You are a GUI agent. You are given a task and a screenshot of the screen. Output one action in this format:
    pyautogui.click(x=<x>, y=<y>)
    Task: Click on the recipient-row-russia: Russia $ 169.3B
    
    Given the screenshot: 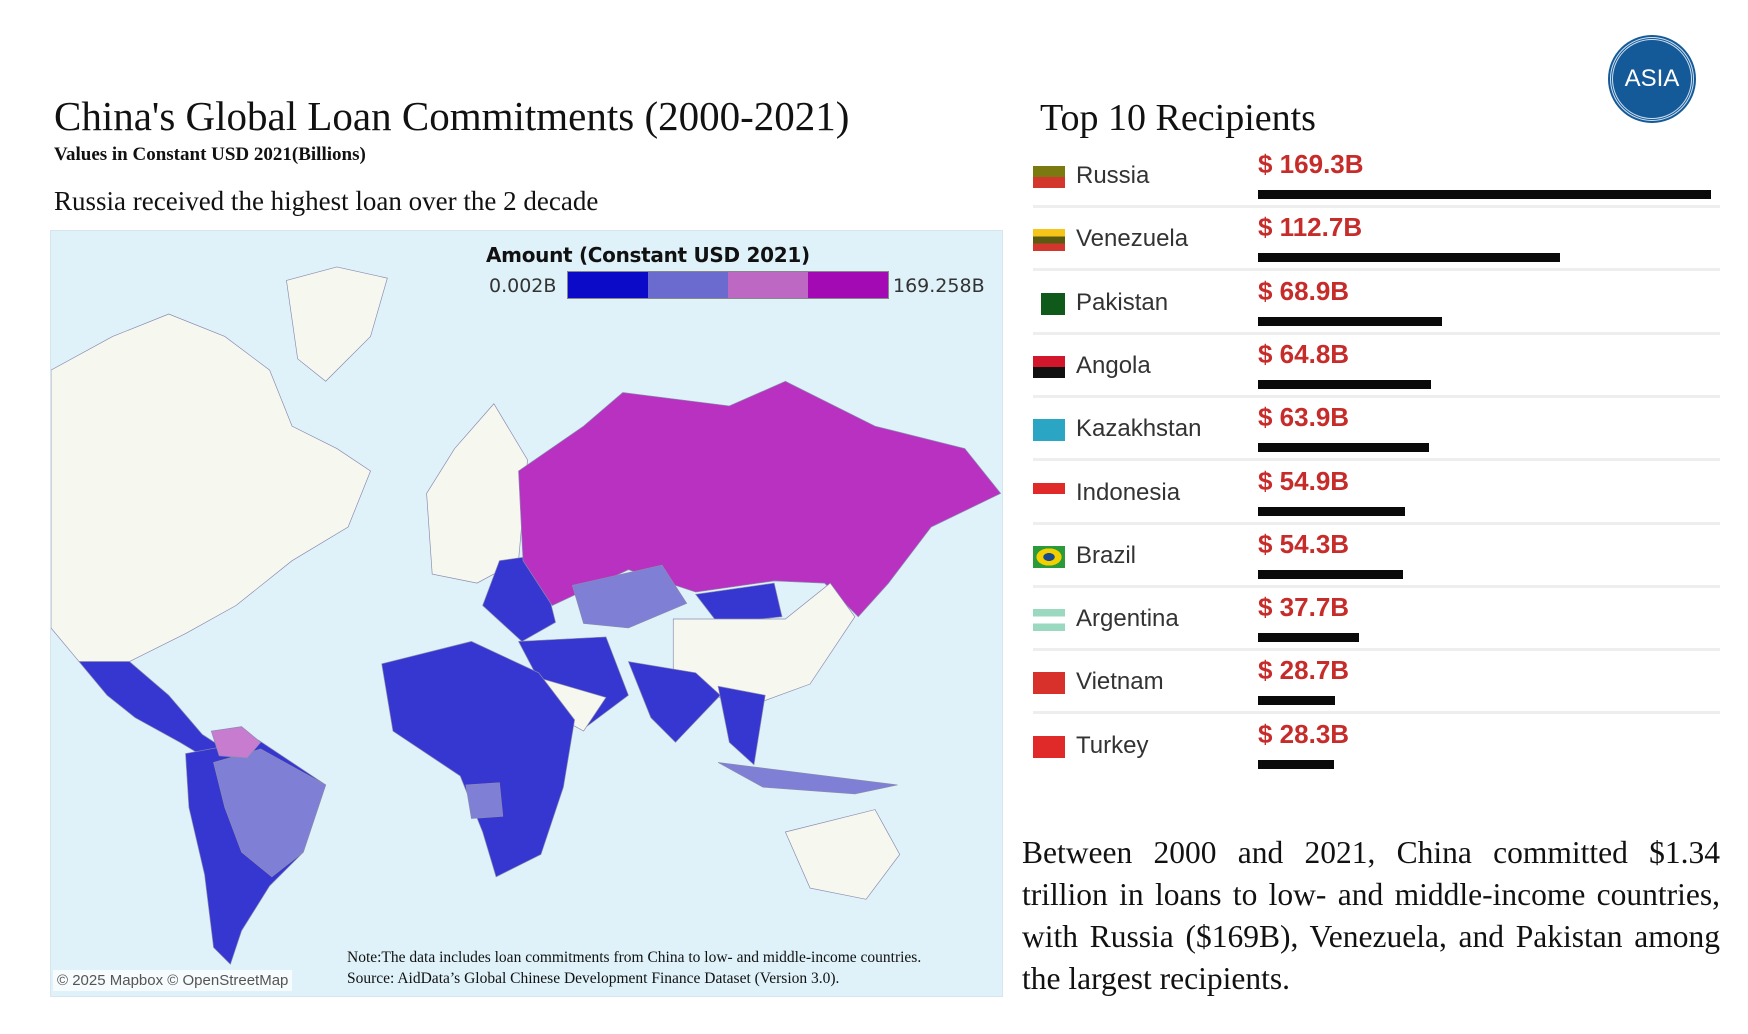 What is the action you would take?
    pyautogui.click(x=1376, y=176)
    